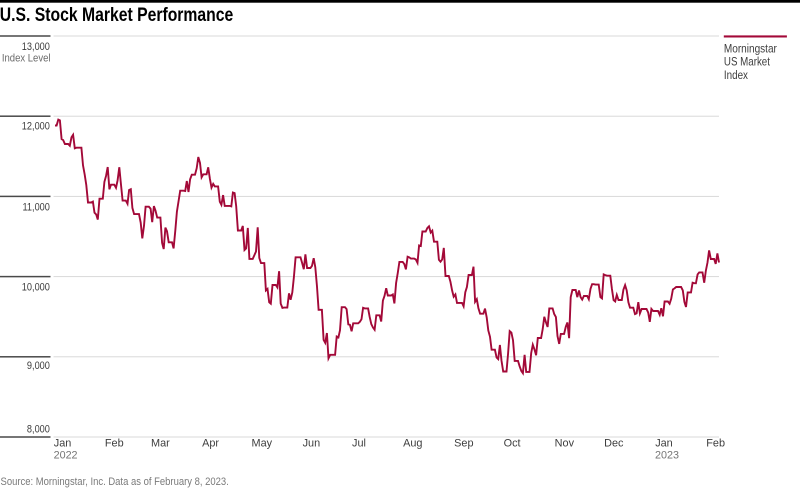  What do you see at coordinates (614, 443) in the screenshot?
I see `svg-text: Dec` at bounding box center [614, 443].